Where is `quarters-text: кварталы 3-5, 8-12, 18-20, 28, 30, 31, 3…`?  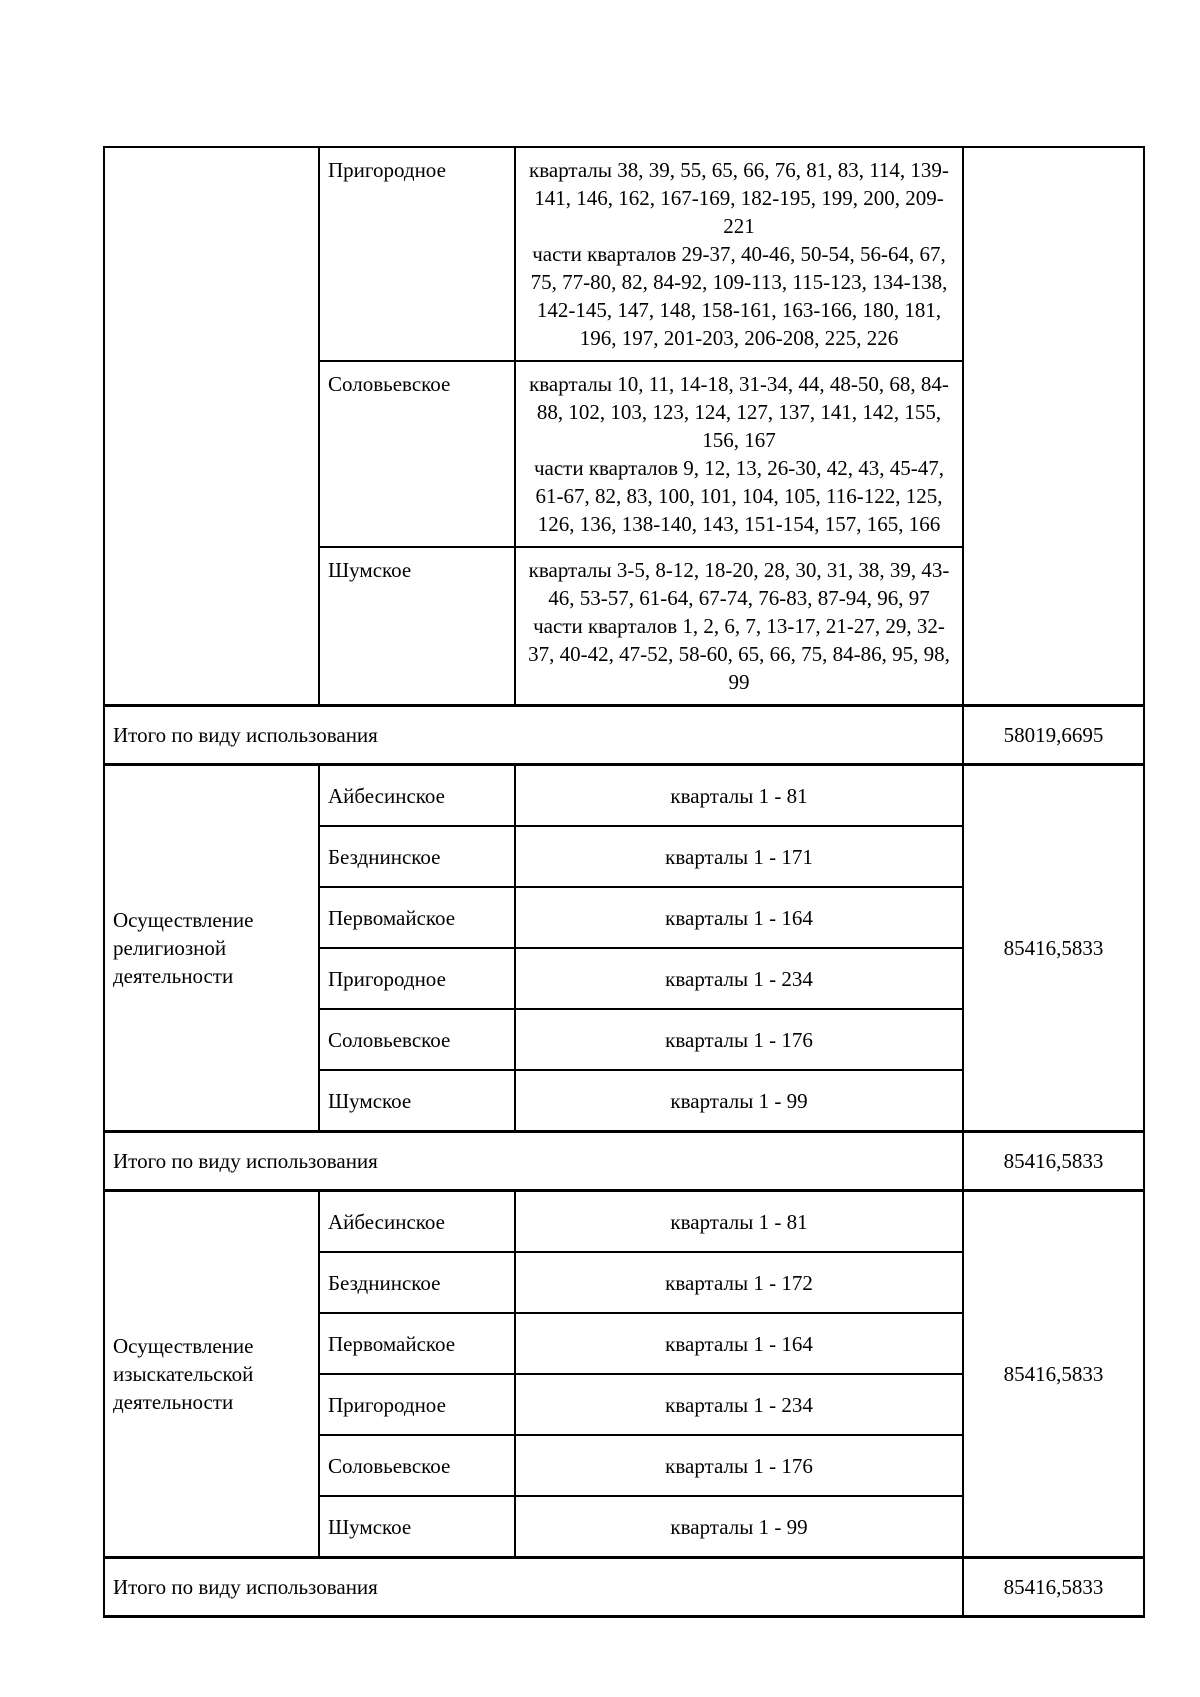
quarters-text: кварталы 3-5, 8-12, 18-20, 28, 30, 31, 3… is located at coordinates (739, 584).